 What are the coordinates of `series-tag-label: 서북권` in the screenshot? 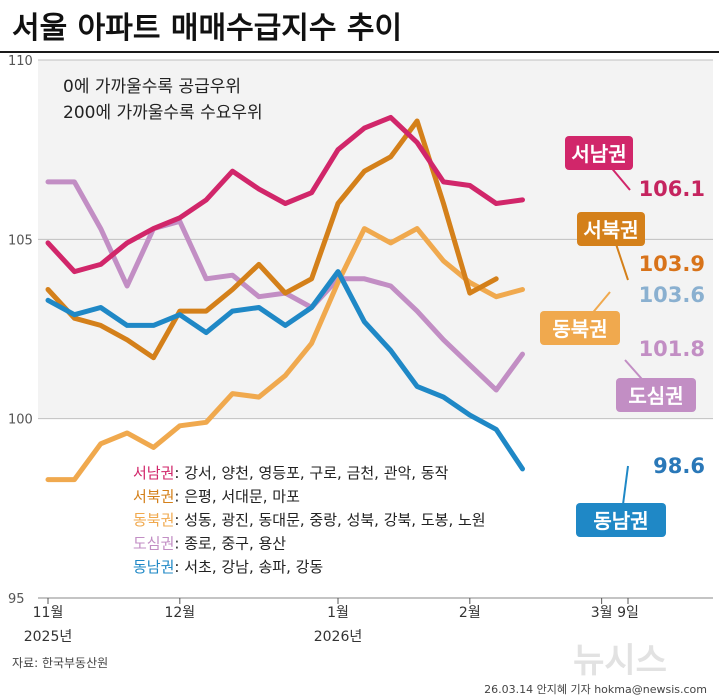 It's located at (610, 230).